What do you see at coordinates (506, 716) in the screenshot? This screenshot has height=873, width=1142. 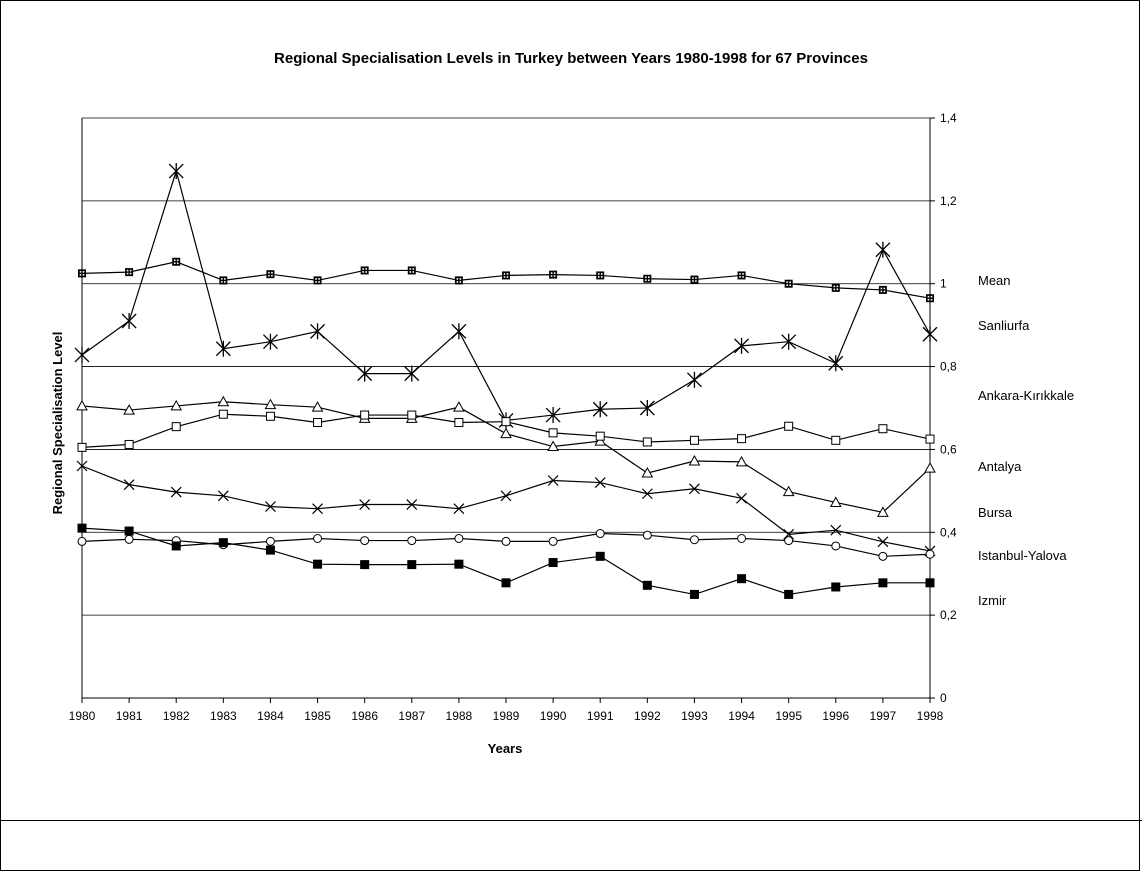 I see `x-tick-label: 1989` at bounding box center [506, 716].